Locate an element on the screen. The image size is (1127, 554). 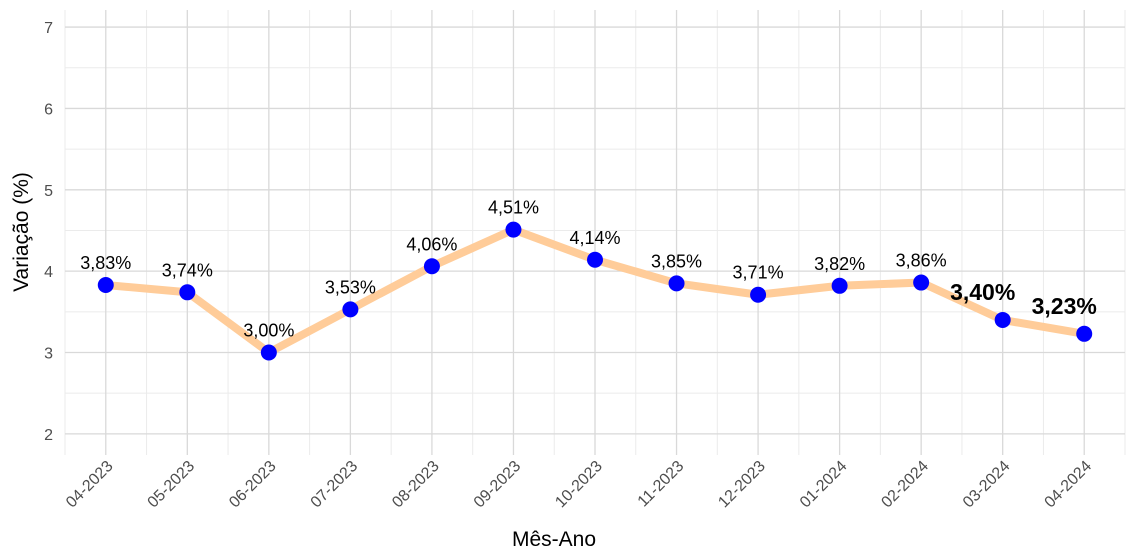
x-axis-title: Mês-Ano is located at coordinates (554, 539).